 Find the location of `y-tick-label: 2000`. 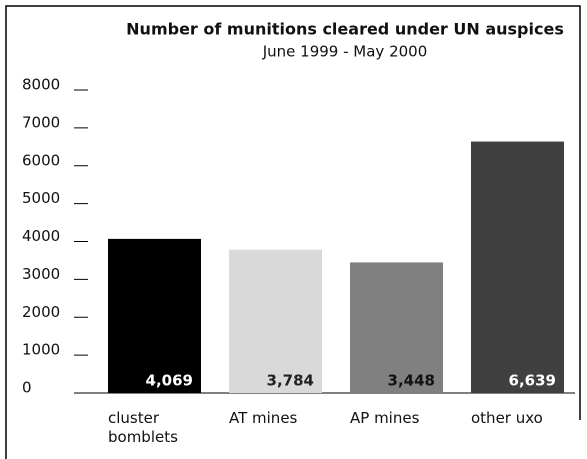

y-tick-label: 2000 is located at coordinates (41, 312).